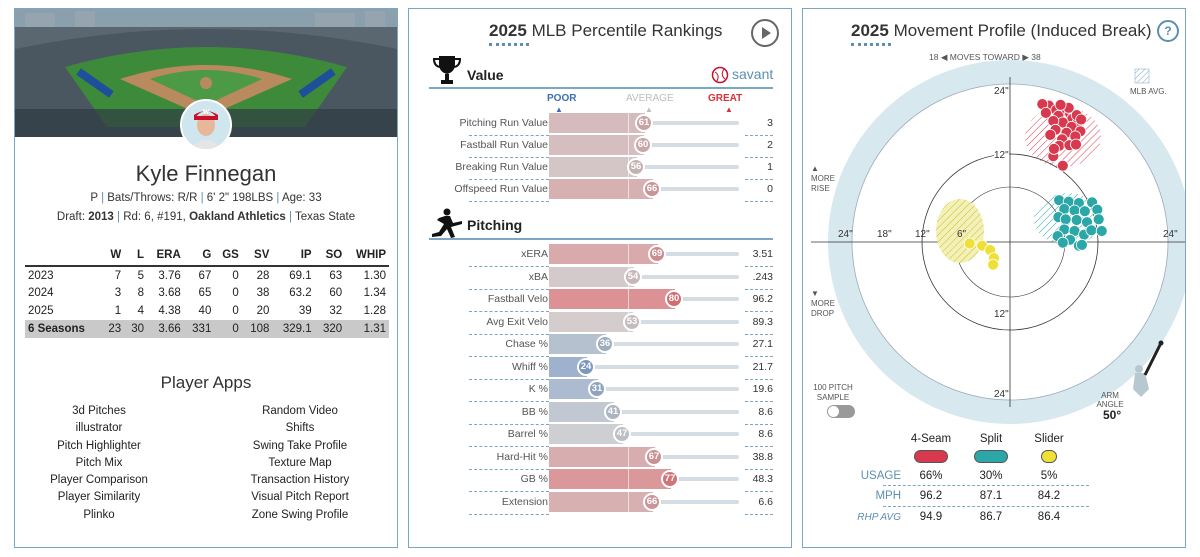 This screenshot has height=557, width=1200. Describe the element at coordinates (300, 428) in the screenshot. I see `player-app-link: Shifts` at that location.